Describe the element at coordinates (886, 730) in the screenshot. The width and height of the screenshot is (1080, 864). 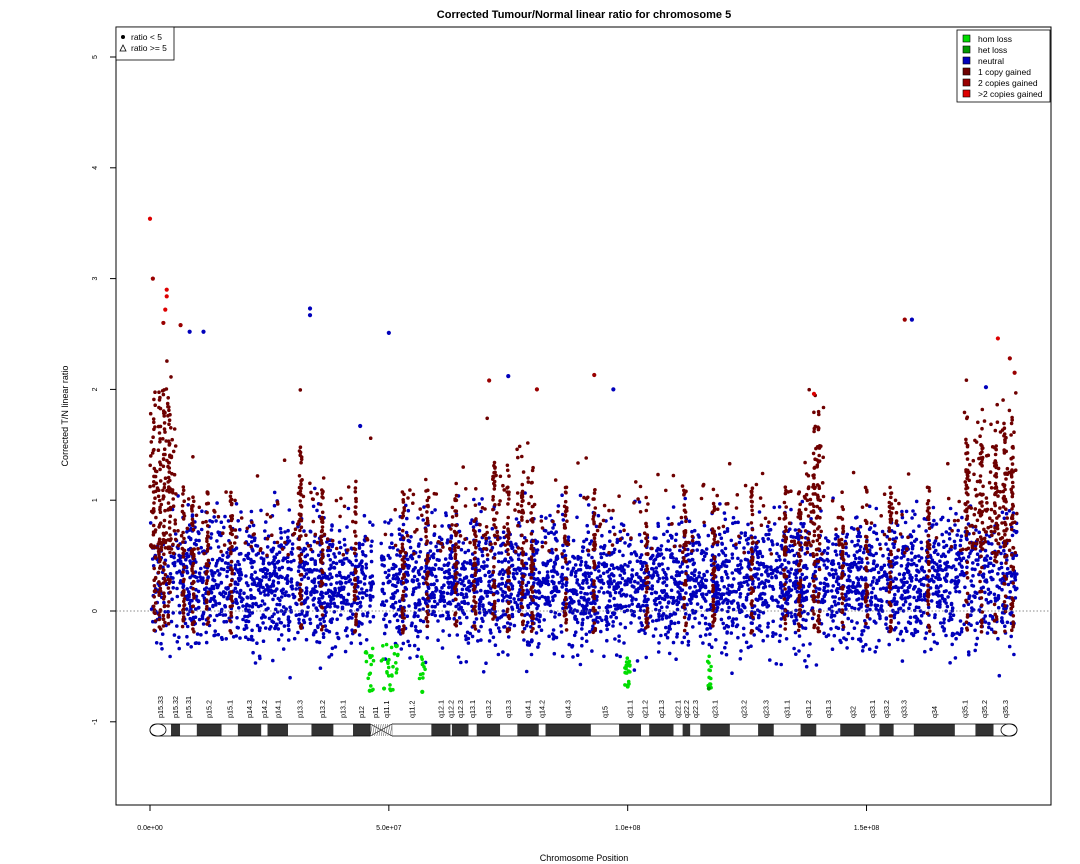
I see `band-q33.2` at that location.